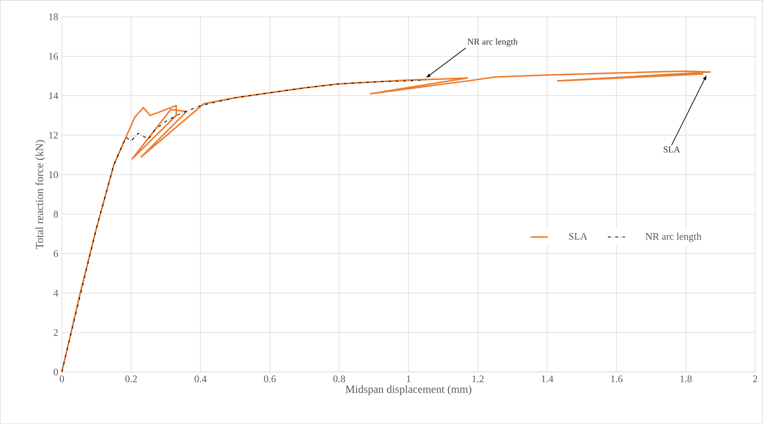 This screenshot has height=424, width=763. What do you see at coordinates (200, 379) in the screenshot?
I see `x-tick-label: 0.4` at bounding box center [200, 379].